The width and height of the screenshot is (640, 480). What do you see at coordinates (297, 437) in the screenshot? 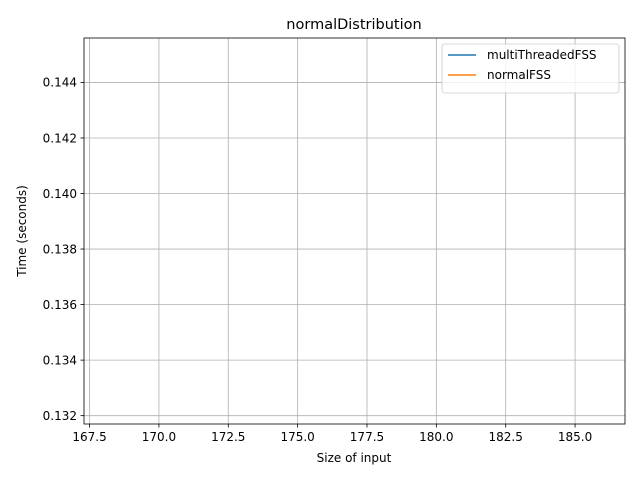
I see `x-tick-label: 175.0` at bounding box center [297, 437].